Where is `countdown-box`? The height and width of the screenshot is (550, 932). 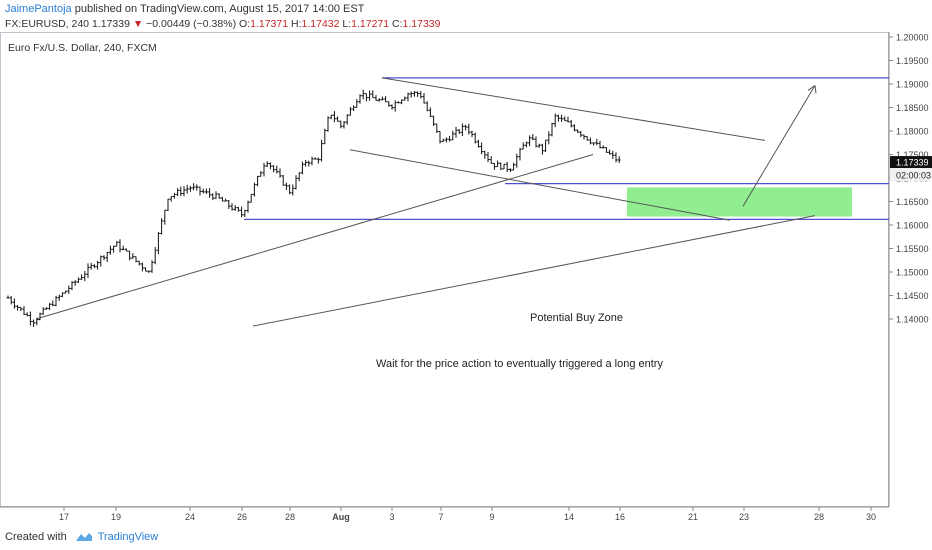 countdown-box is located at coordinates (911, 175).